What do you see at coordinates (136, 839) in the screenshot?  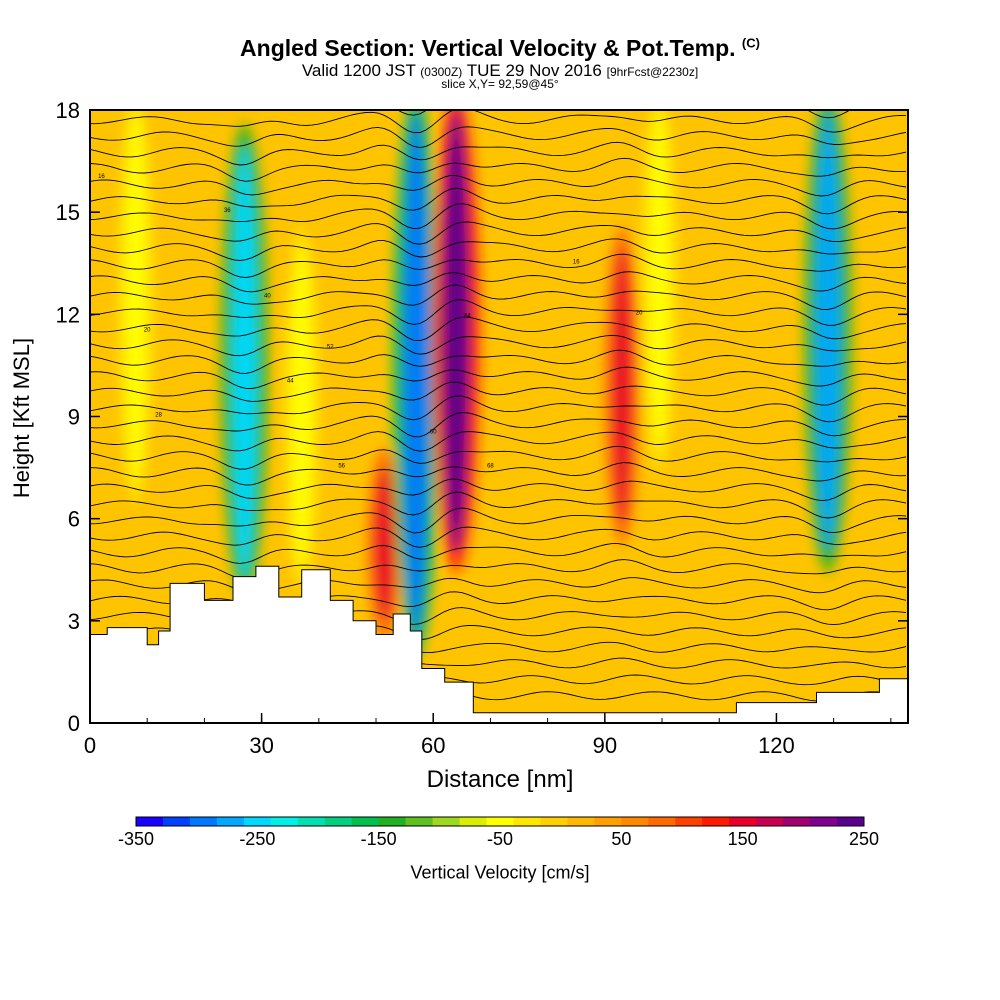 I see `colorbar-tick-label: -350` at bounding box center [136, 839].